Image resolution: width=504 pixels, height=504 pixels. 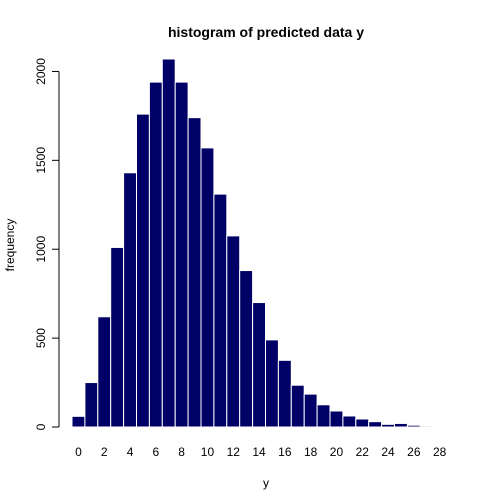 What do you see at coordinates (363, 452) in the screenshot?
I see `x-tick-label: 22` at bounding box center [363, 452].